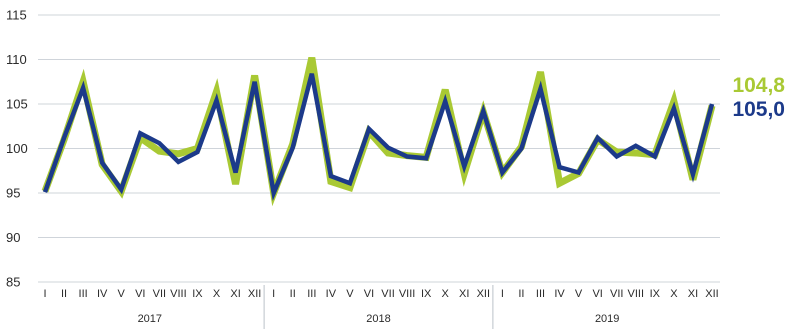  I want to click on y-tick-label: 115, so click(16, 15).